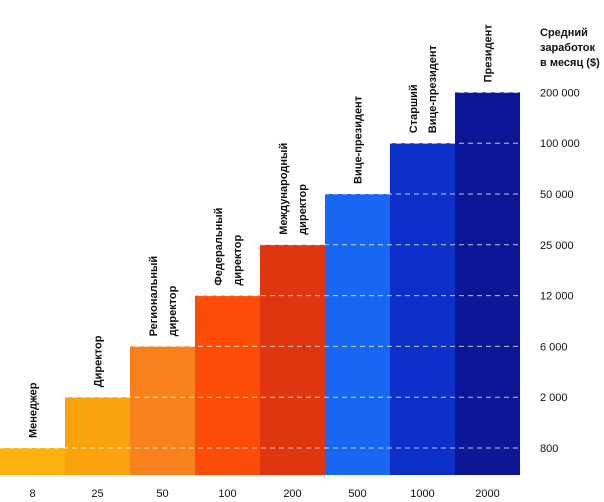 The width and height of the screenshot is (604, 502). What do you see at coordinates (554, 347) in the screenshot?
I see `y-tick-label: 6 000` at bounding box center [554, 347].